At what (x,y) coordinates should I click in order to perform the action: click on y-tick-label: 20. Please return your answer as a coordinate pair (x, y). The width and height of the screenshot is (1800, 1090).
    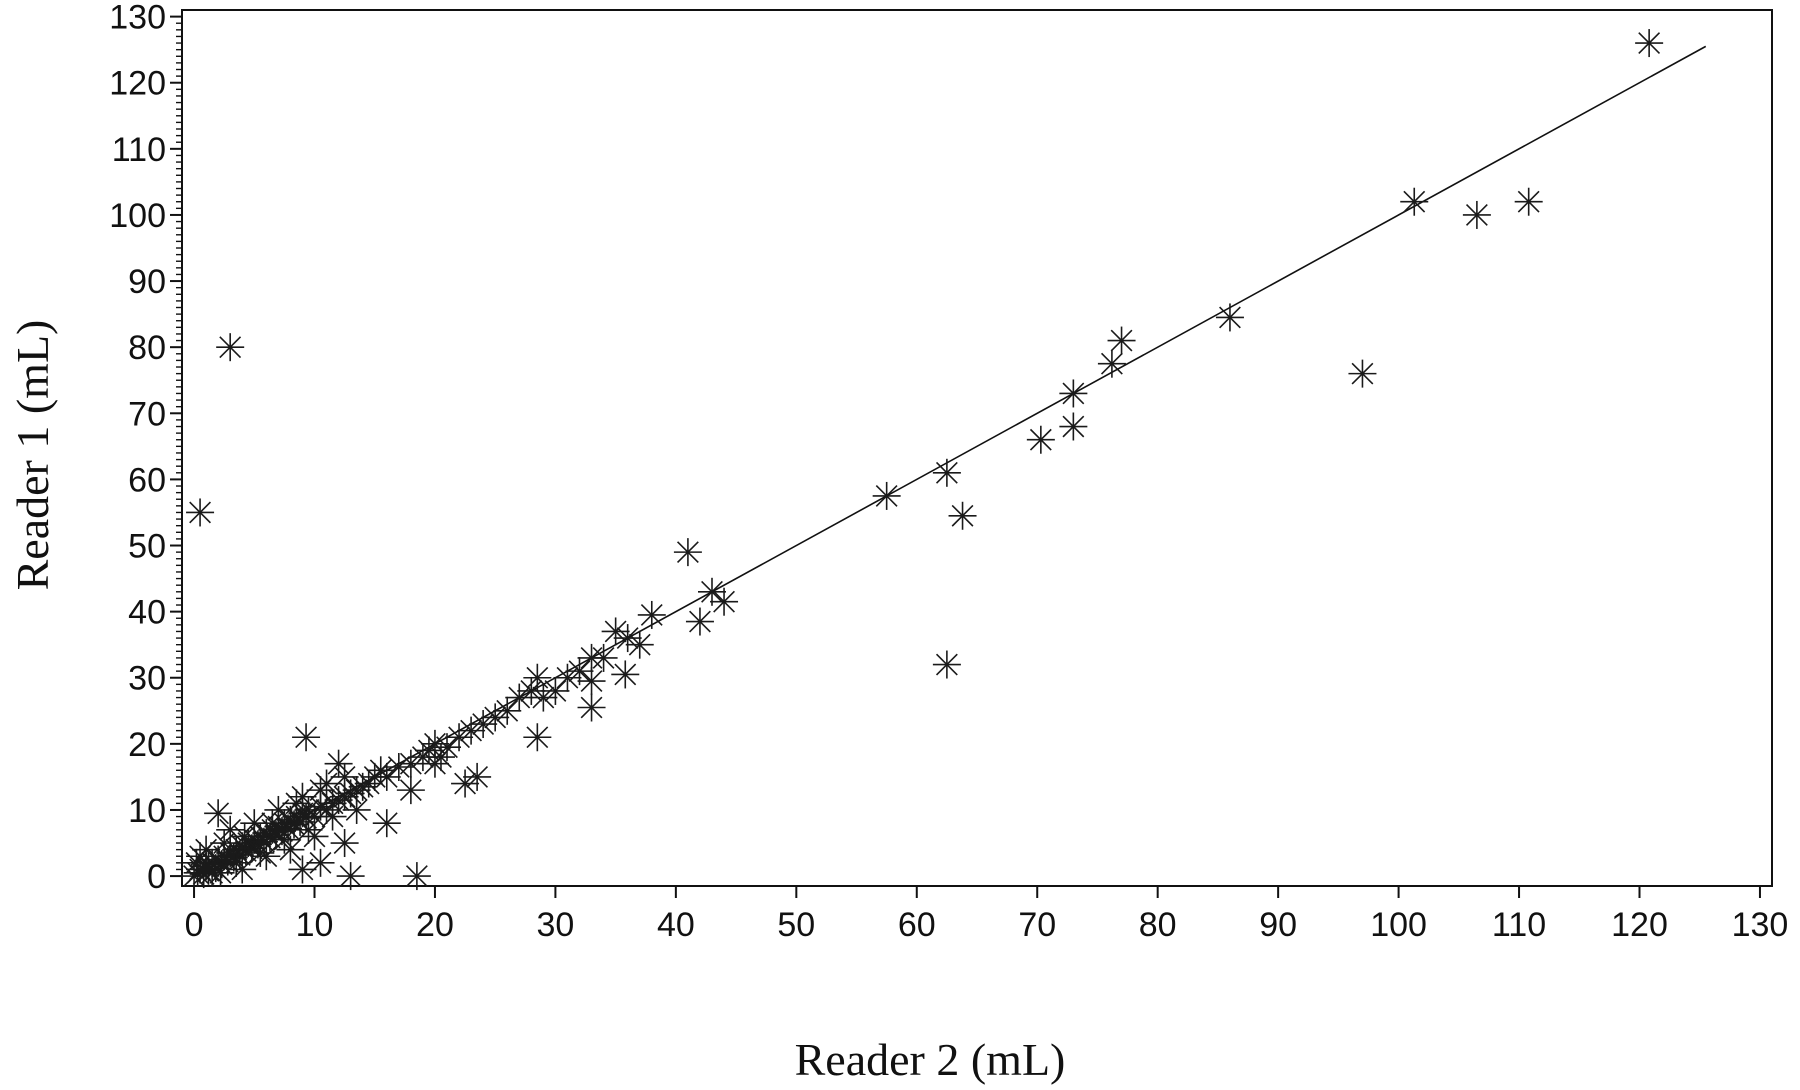
    Looking at the image, I should click on (147, 745).